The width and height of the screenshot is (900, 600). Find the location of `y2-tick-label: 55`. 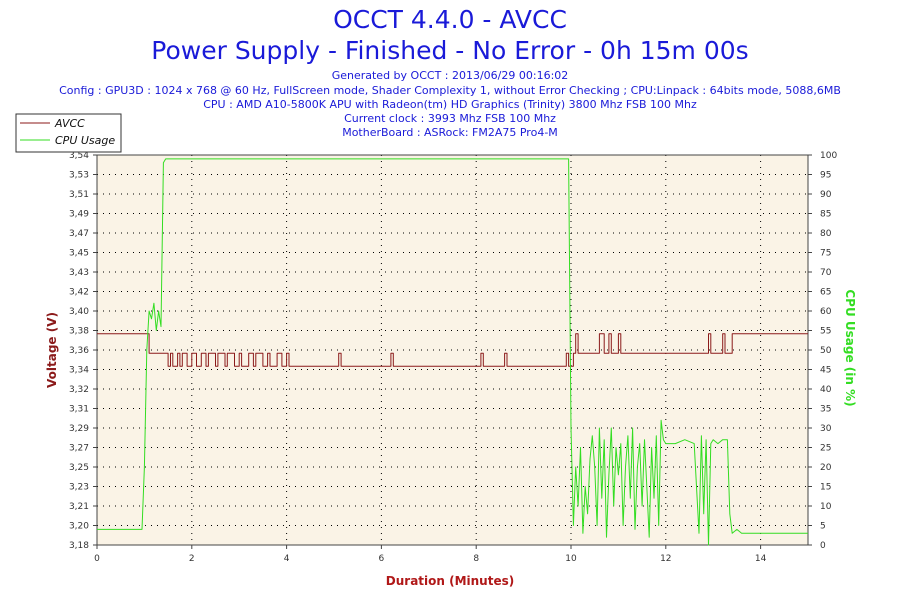

y2-tick-label: 55 is located at coordinates (825, 332).